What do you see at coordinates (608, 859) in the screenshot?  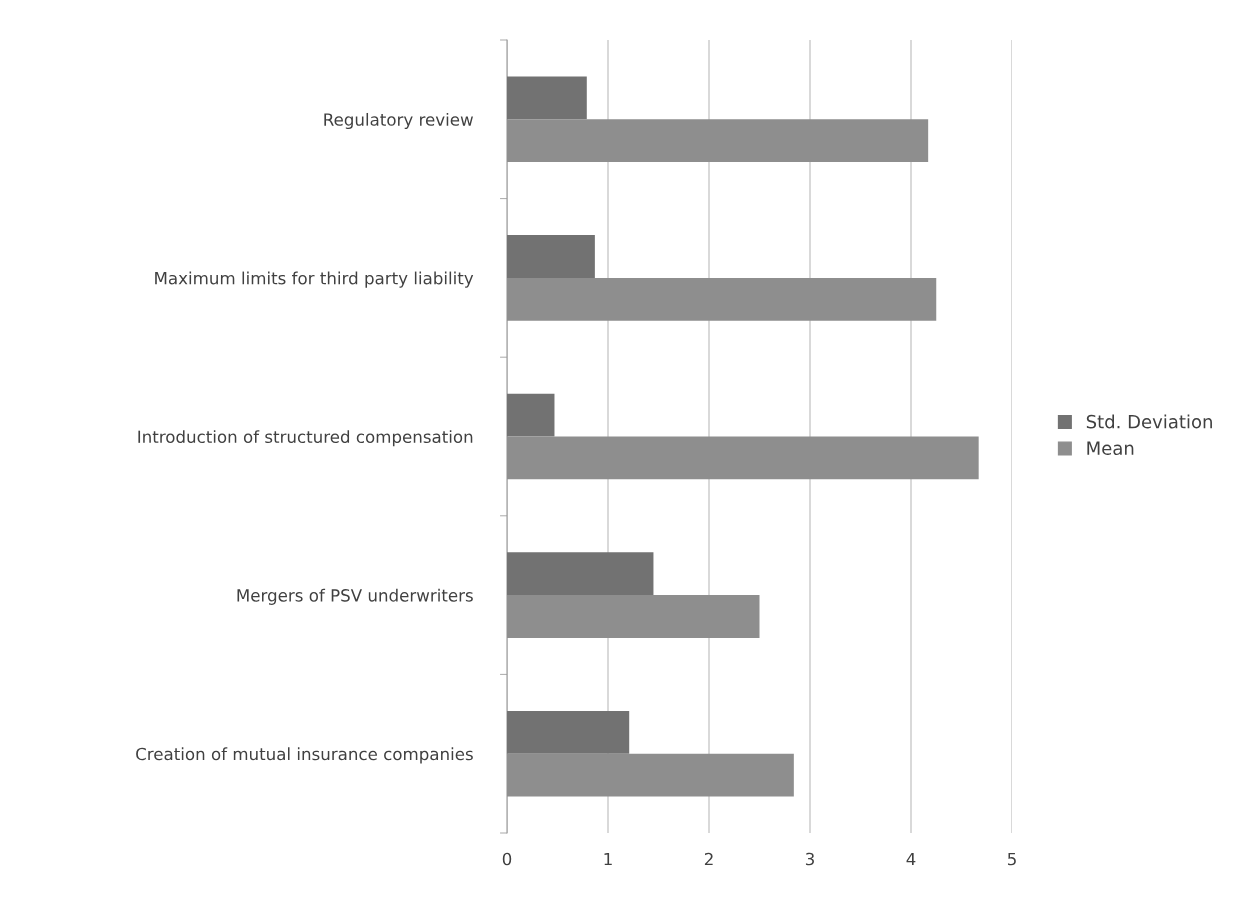 I see `x-tick-label: 1` at bounding box center [608, 859].